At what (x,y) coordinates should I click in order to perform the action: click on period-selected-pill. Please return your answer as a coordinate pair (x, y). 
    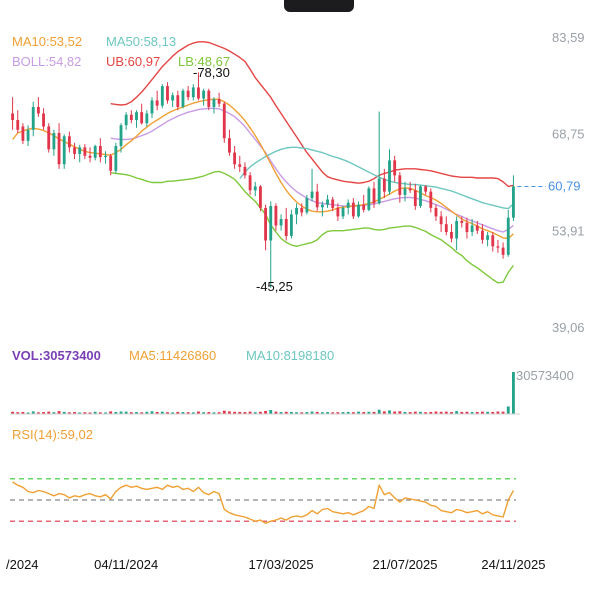
    Looking at the image, I should click on (319, 6).